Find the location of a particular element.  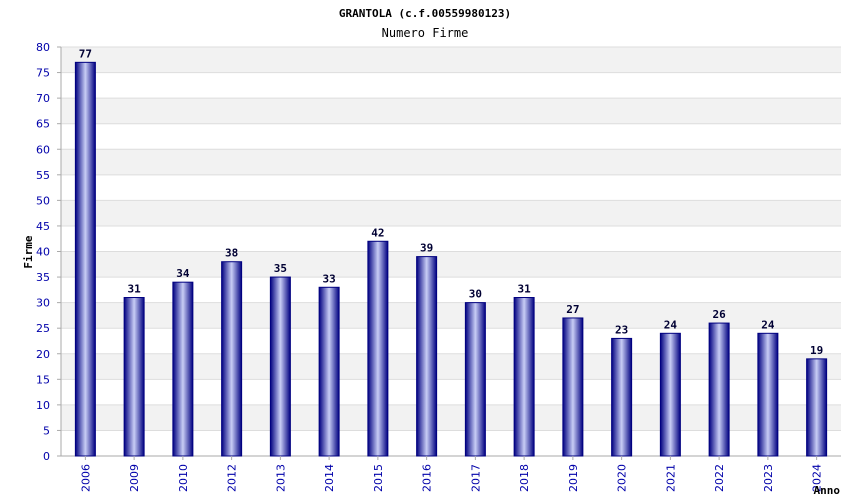

x-tick-label-2012: 2012 is located at coordinates (232, 478).